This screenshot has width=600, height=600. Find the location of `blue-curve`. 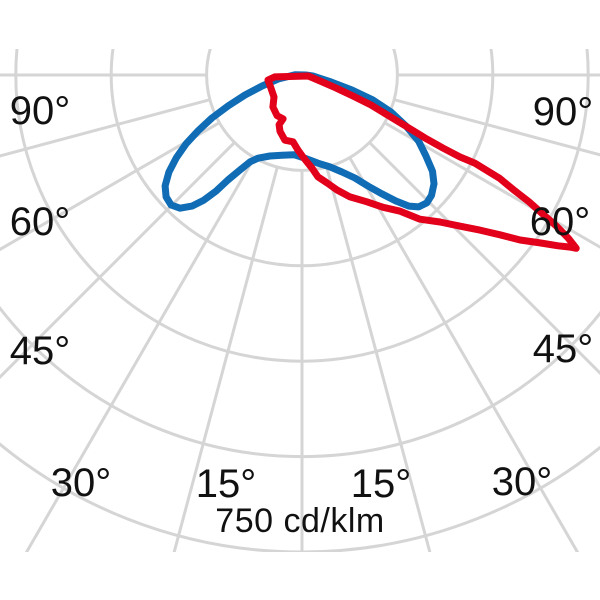

blue-curve is located at coordinates (299, 141).